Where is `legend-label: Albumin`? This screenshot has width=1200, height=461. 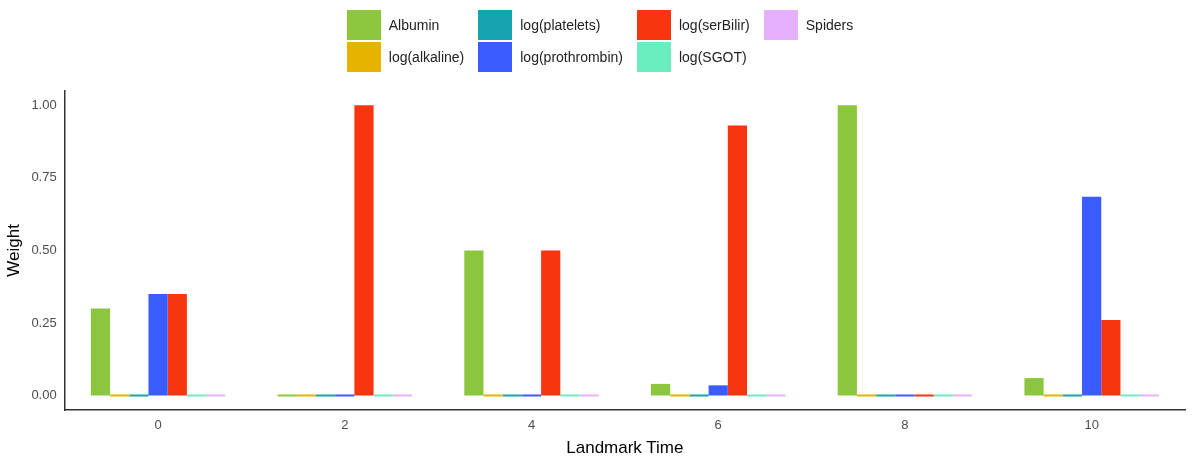 legend-label: Albumin is located at coordinates (414, 25).